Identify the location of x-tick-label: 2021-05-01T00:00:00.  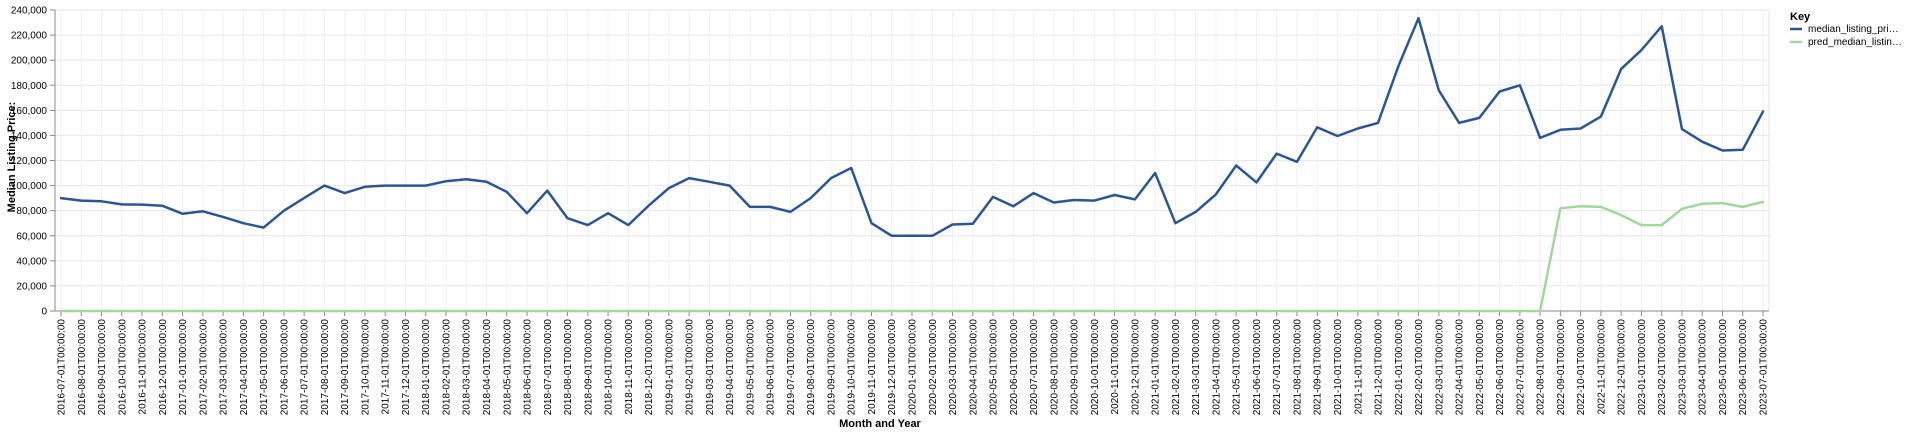
(1237, 367).